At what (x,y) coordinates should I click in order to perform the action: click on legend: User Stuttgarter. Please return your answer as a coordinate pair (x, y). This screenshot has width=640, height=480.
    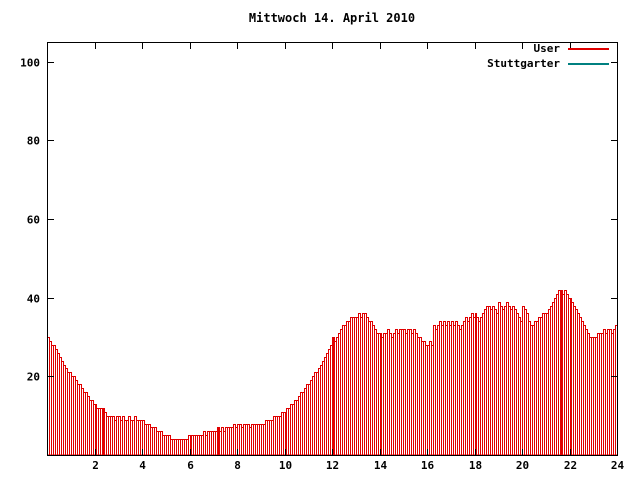
    Looking at the image, I should click on (548, 56).